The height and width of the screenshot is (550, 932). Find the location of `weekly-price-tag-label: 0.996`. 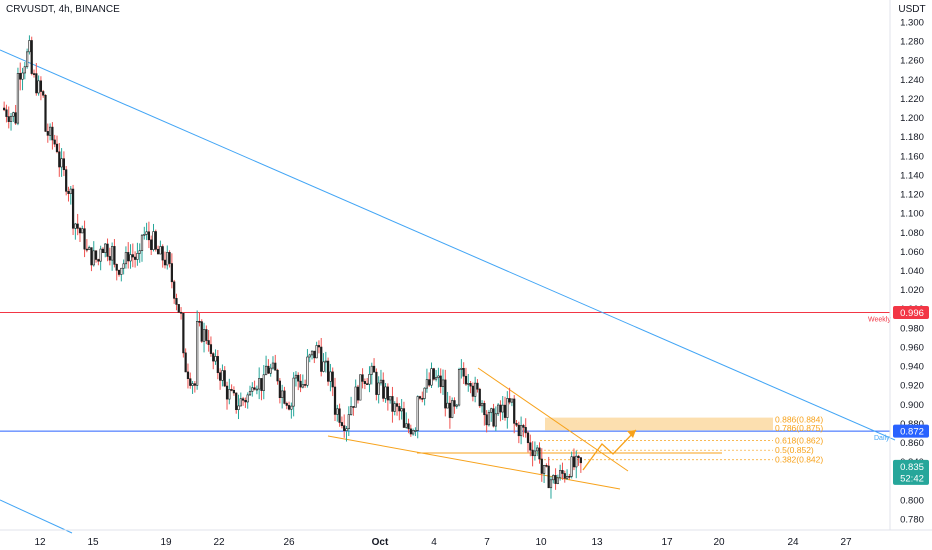

weekly-price-tag-label: 0.996 is located at coordinates (912, 313).